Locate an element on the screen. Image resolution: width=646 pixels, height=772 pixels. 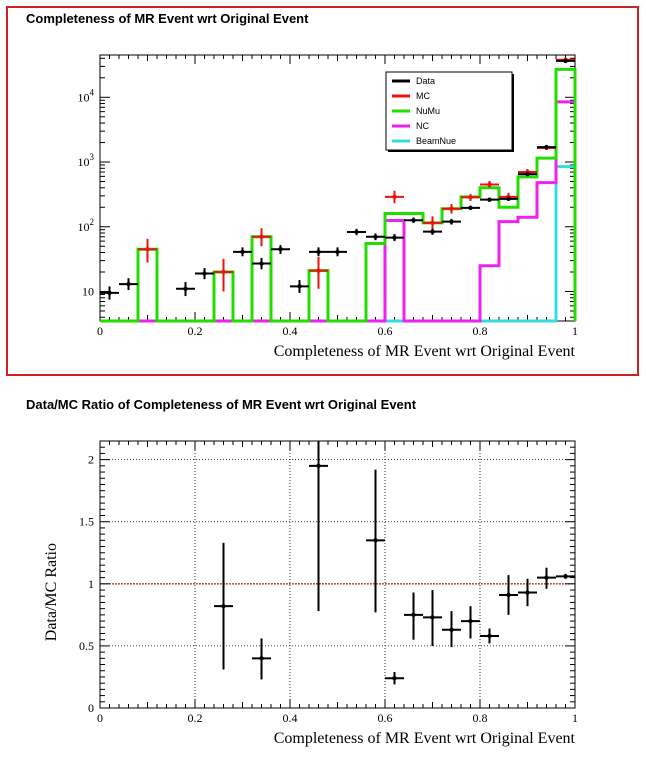
legend-label-data: Data is located at coordinates (425, 81).